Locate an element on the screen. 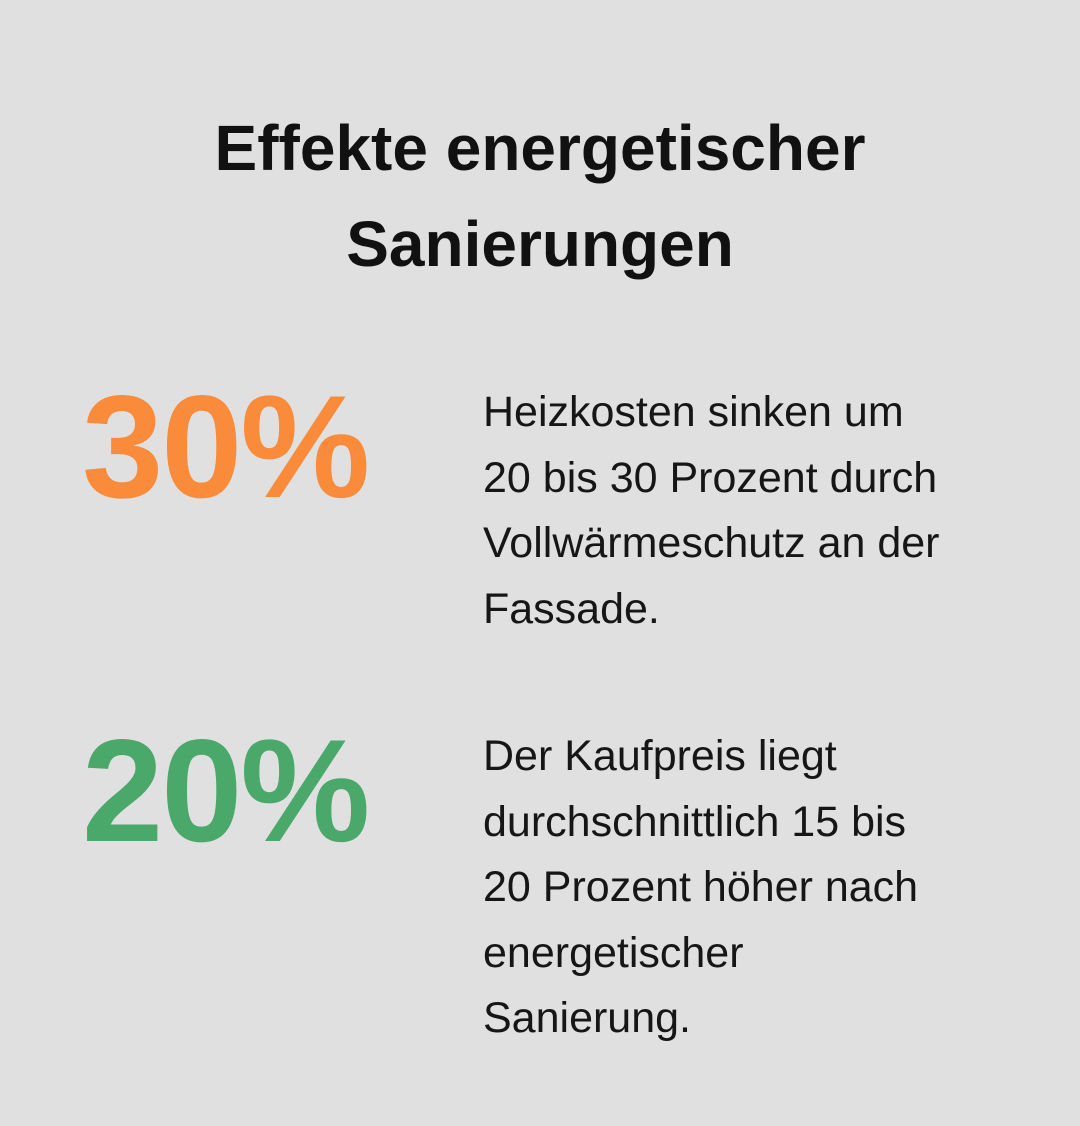  title-line: Effekte energetischer is located at coordinates (540, 148).